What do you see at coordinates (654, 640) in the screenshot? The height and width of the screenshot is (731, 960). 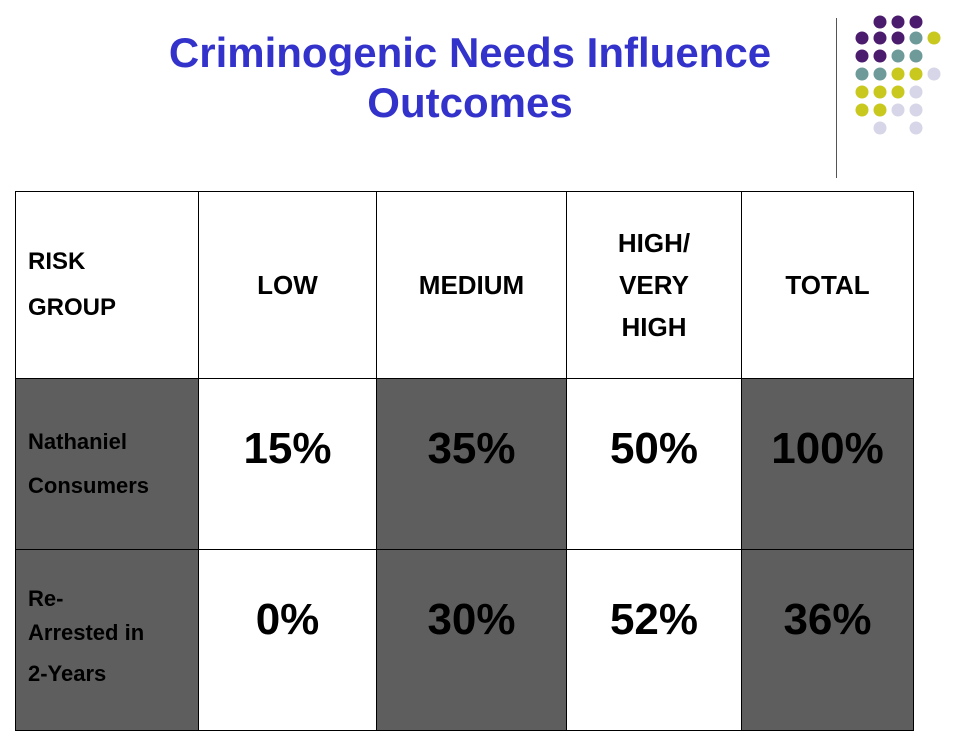 I see `cell-high: 52%` at bounding box center [654, 640].